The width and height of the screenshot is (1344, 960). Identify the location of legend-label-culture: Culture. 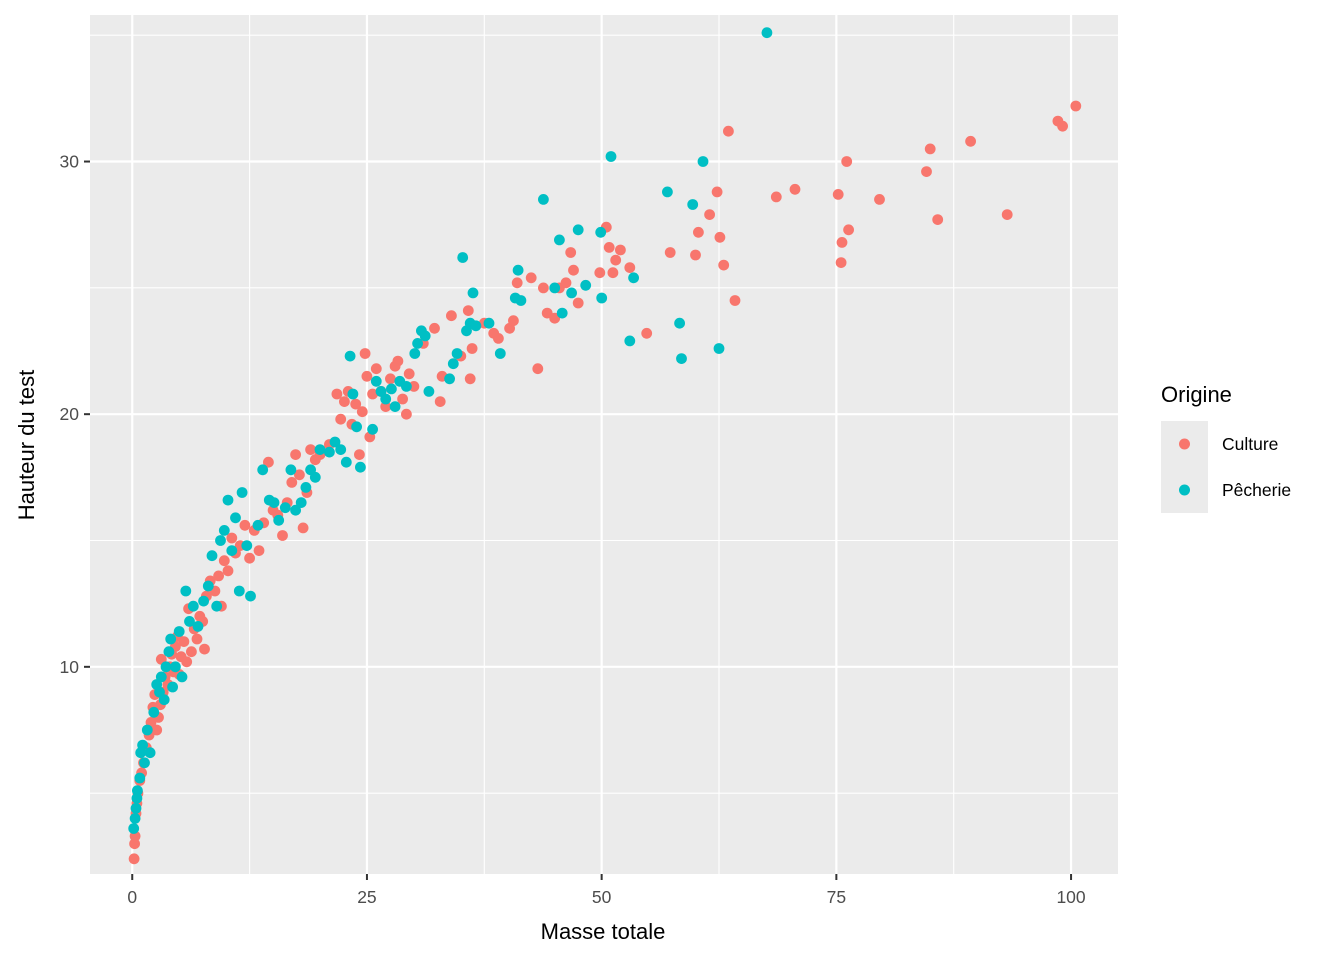
(1250, 444).